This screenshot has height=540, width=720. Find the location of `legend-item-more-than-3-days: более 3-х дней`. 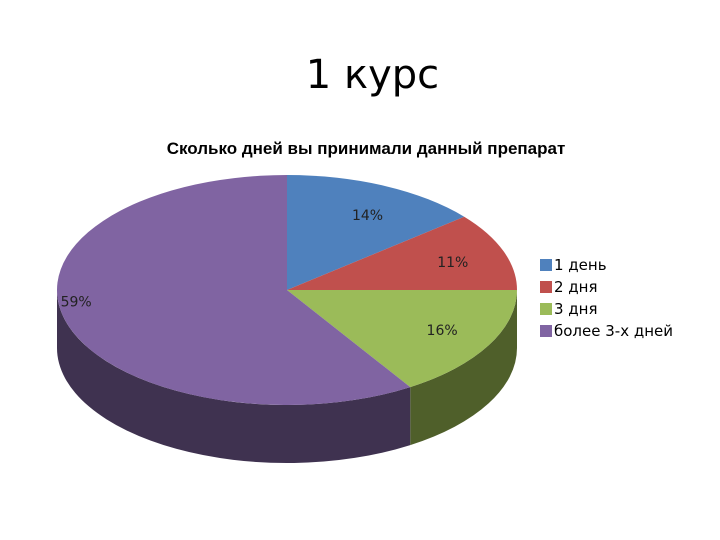

legend-item-more-than-3-days: более 3-х дней is located at coordinates (606, 331).